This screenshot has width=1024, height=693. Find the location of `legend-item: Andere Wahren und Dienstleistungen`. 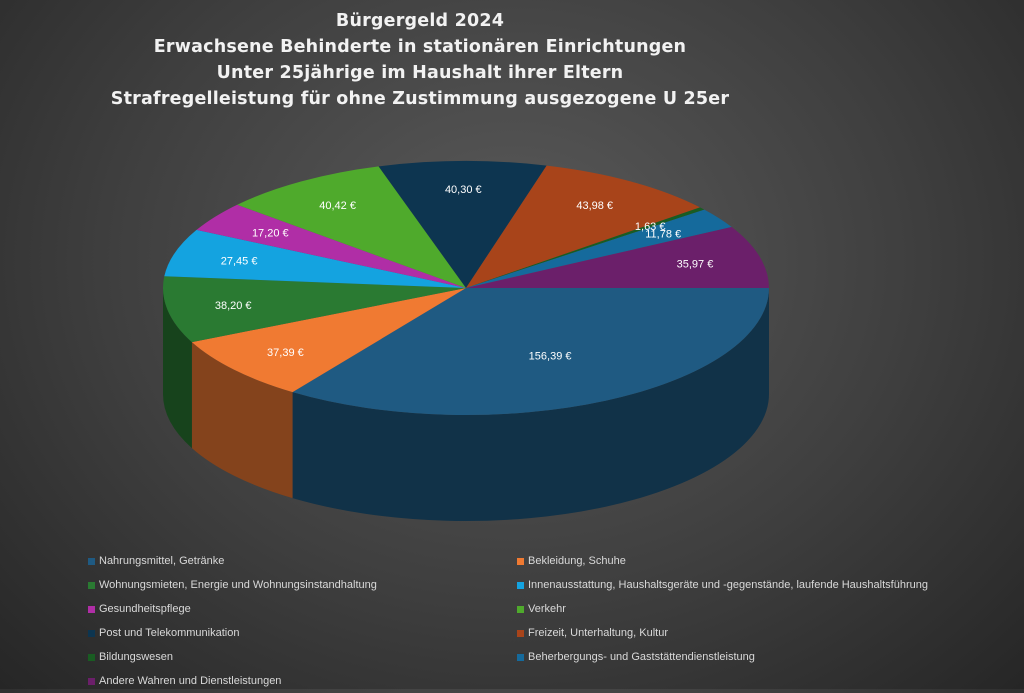

legend-item: Andere Wahren und Dienstleistungen is located at coordinates (302, 681).